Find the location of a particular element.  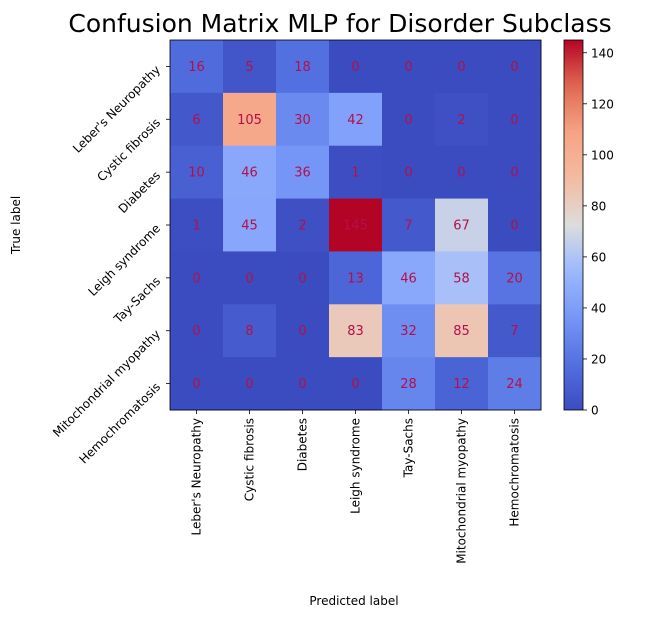

cell-value-label: 16 is located at coordinates (196, 67).